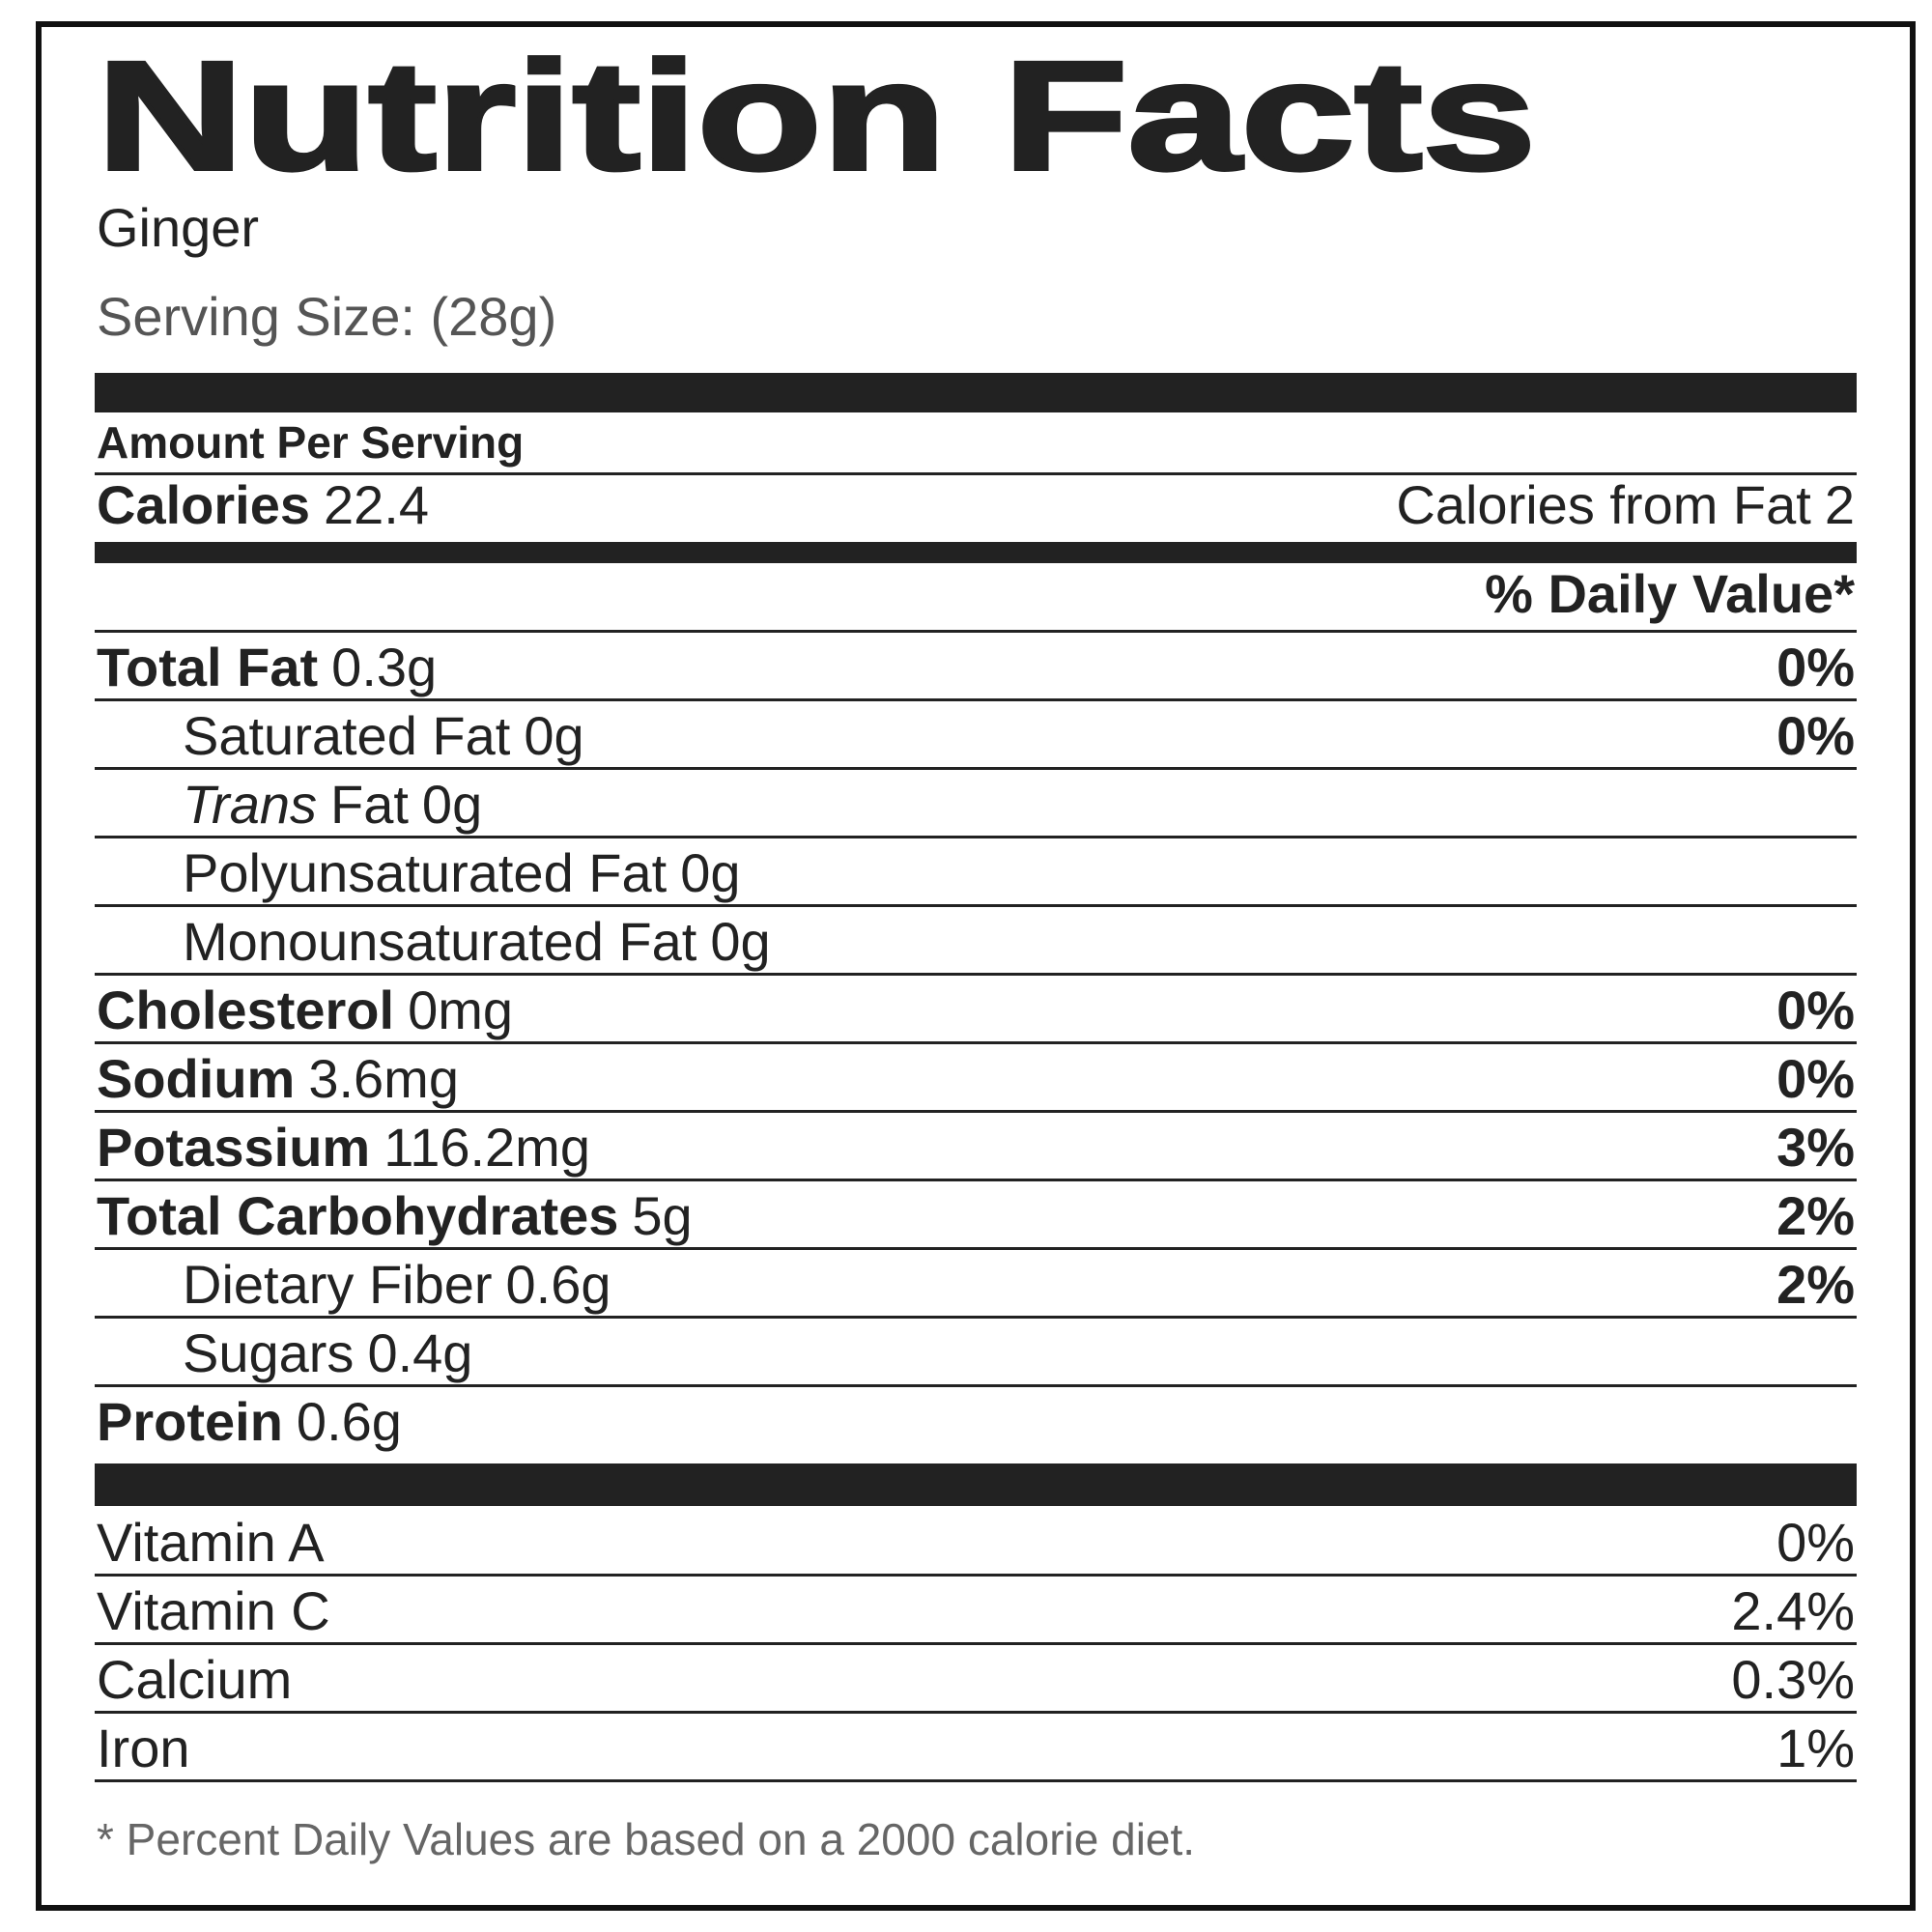  What do you see at coordinates (207, 667) in the screenshot?
I see `nutrient-name: Total Fat` at bounding box center [207, 667].